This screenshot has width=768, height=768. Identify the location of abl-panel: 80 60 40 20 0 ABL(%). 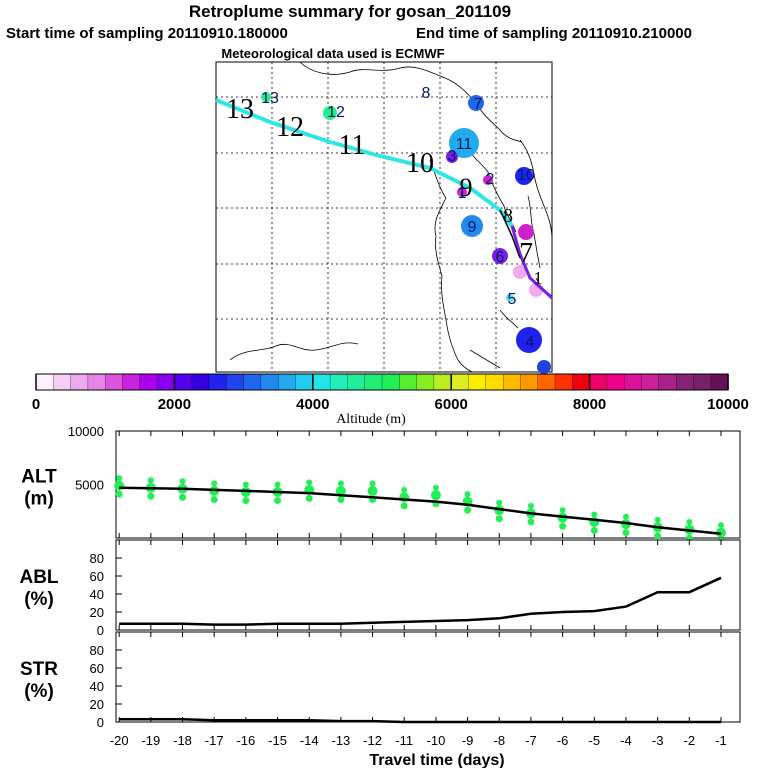
(380, 588).